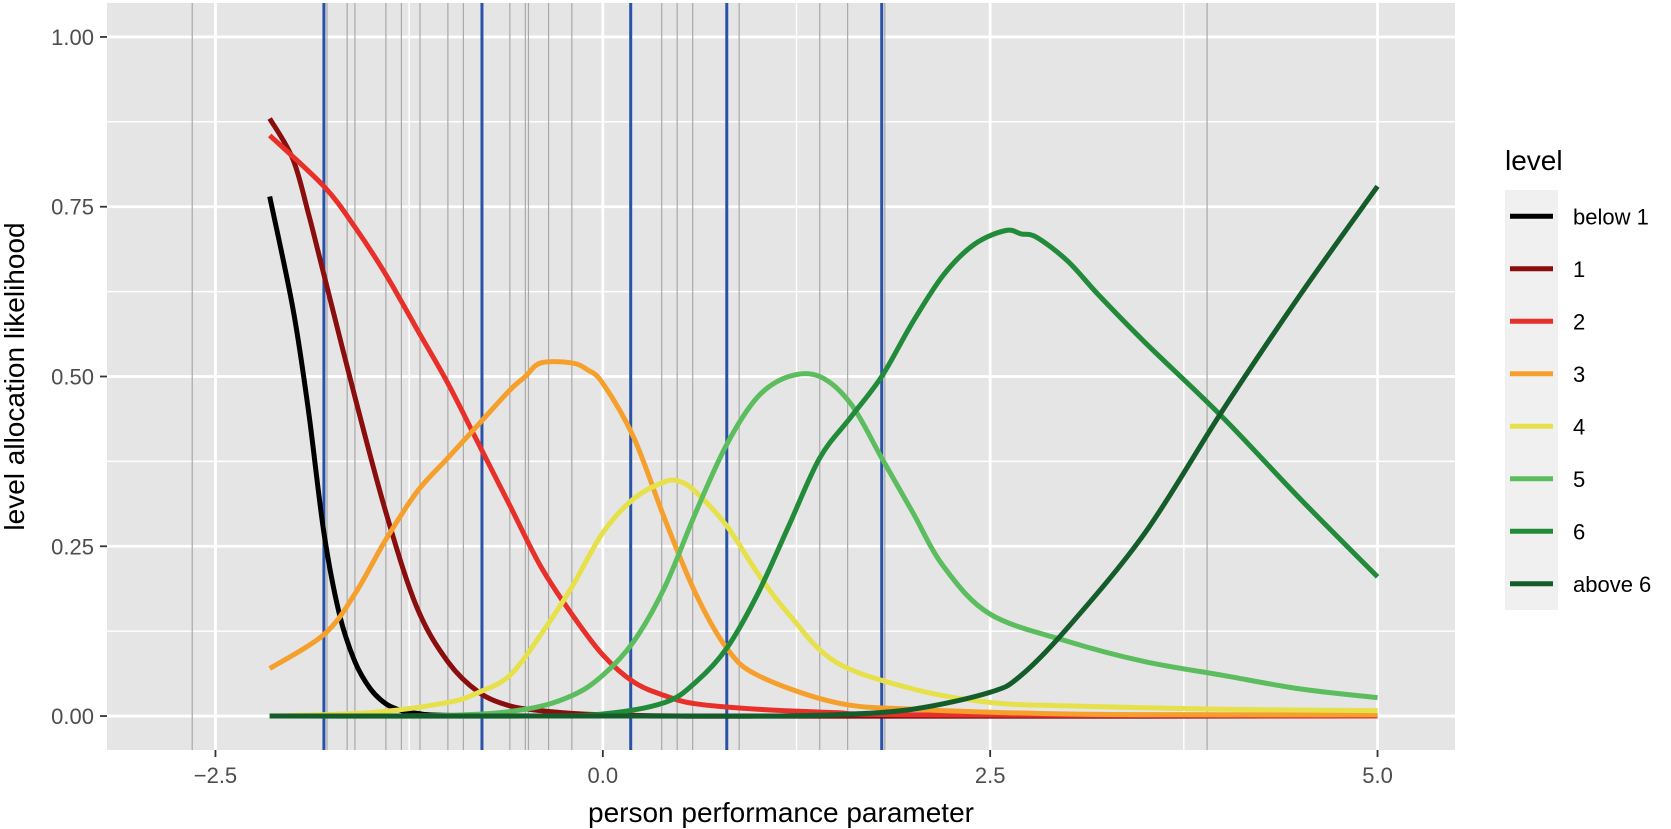  What do you see at coordinates (1547, 426) in the screenshot?
I see `legend-item: 4` at bounding box center [1547, 426].